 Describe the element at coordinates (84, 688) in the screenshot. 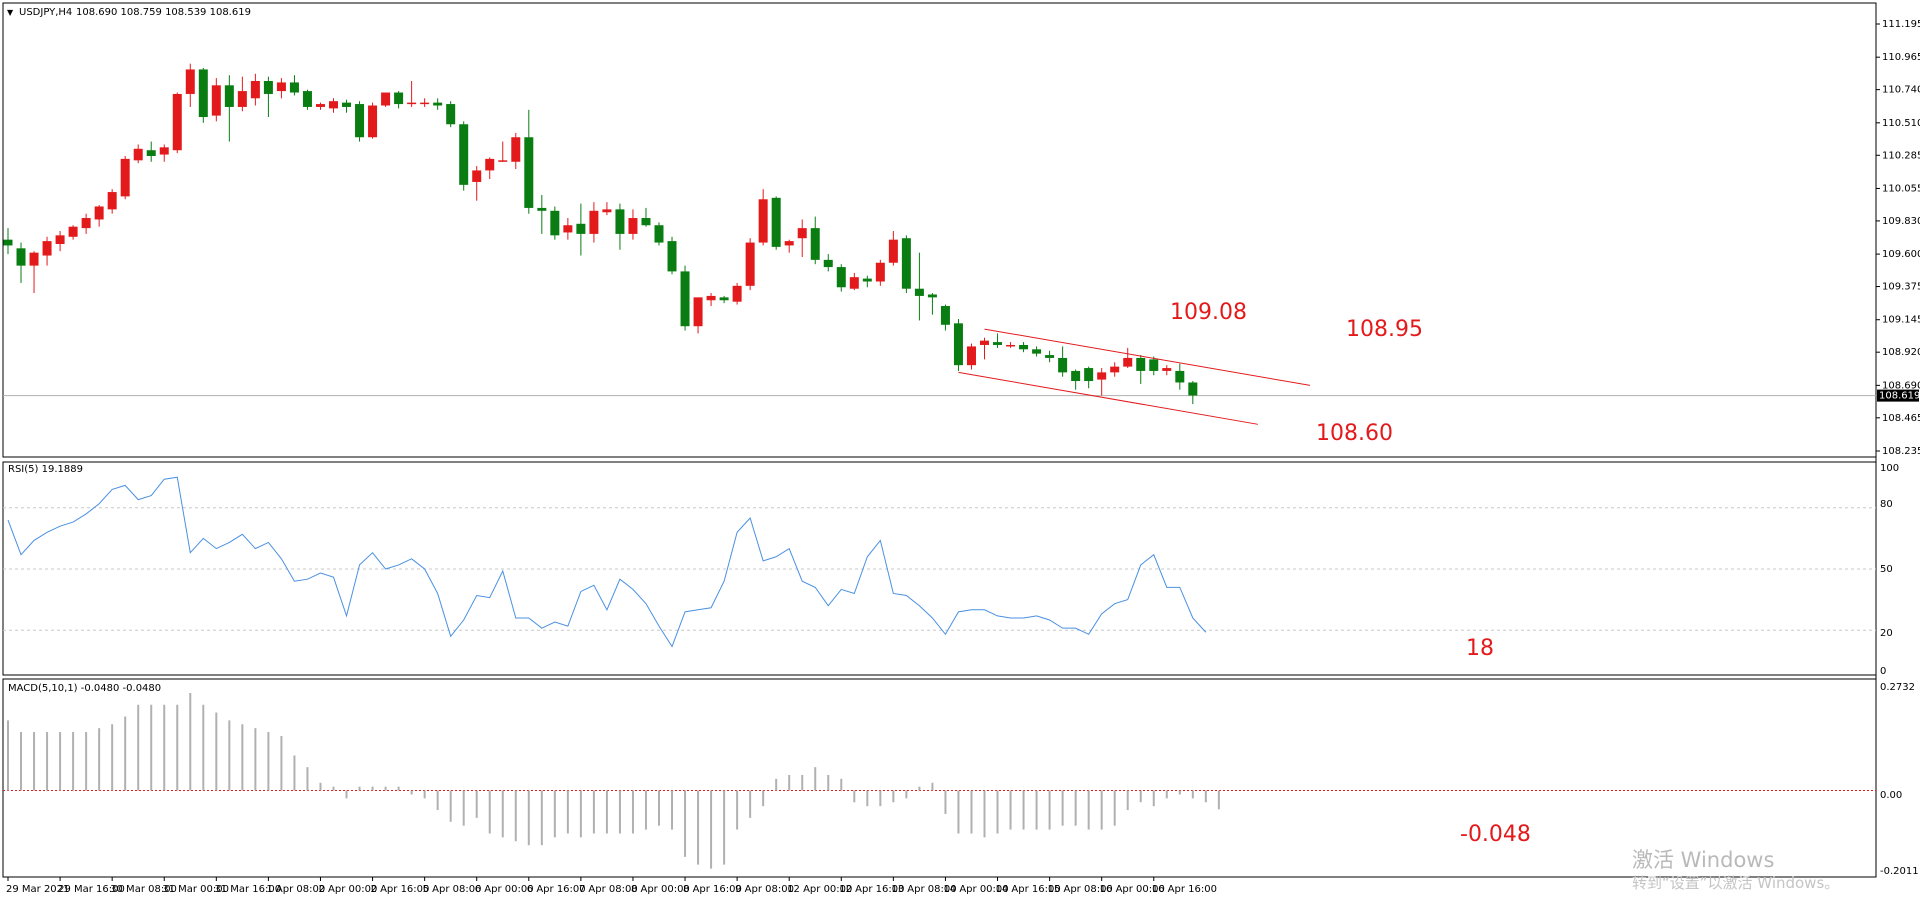

I see `macd-label: MACD(5,10,1) -0.0480 -0.0480` at that location.